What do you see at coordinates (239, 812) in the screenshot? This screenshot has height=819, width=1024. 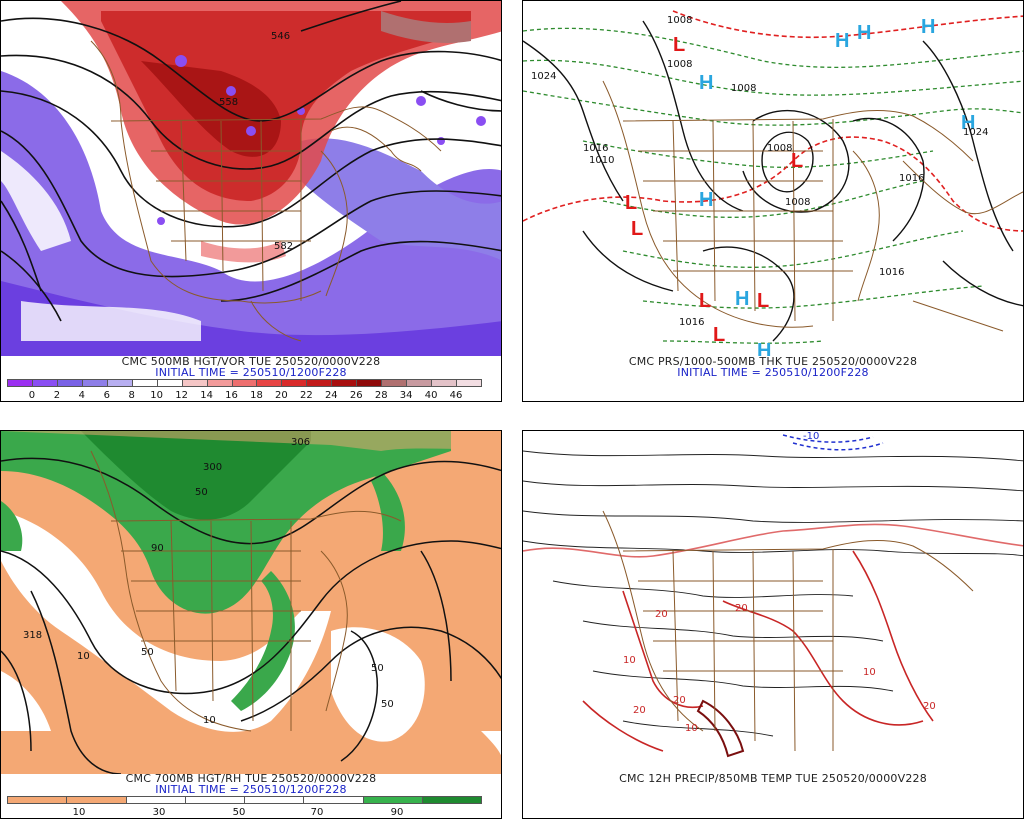 I see `scale-tick-label: 50` at bounding box center [239, 812].